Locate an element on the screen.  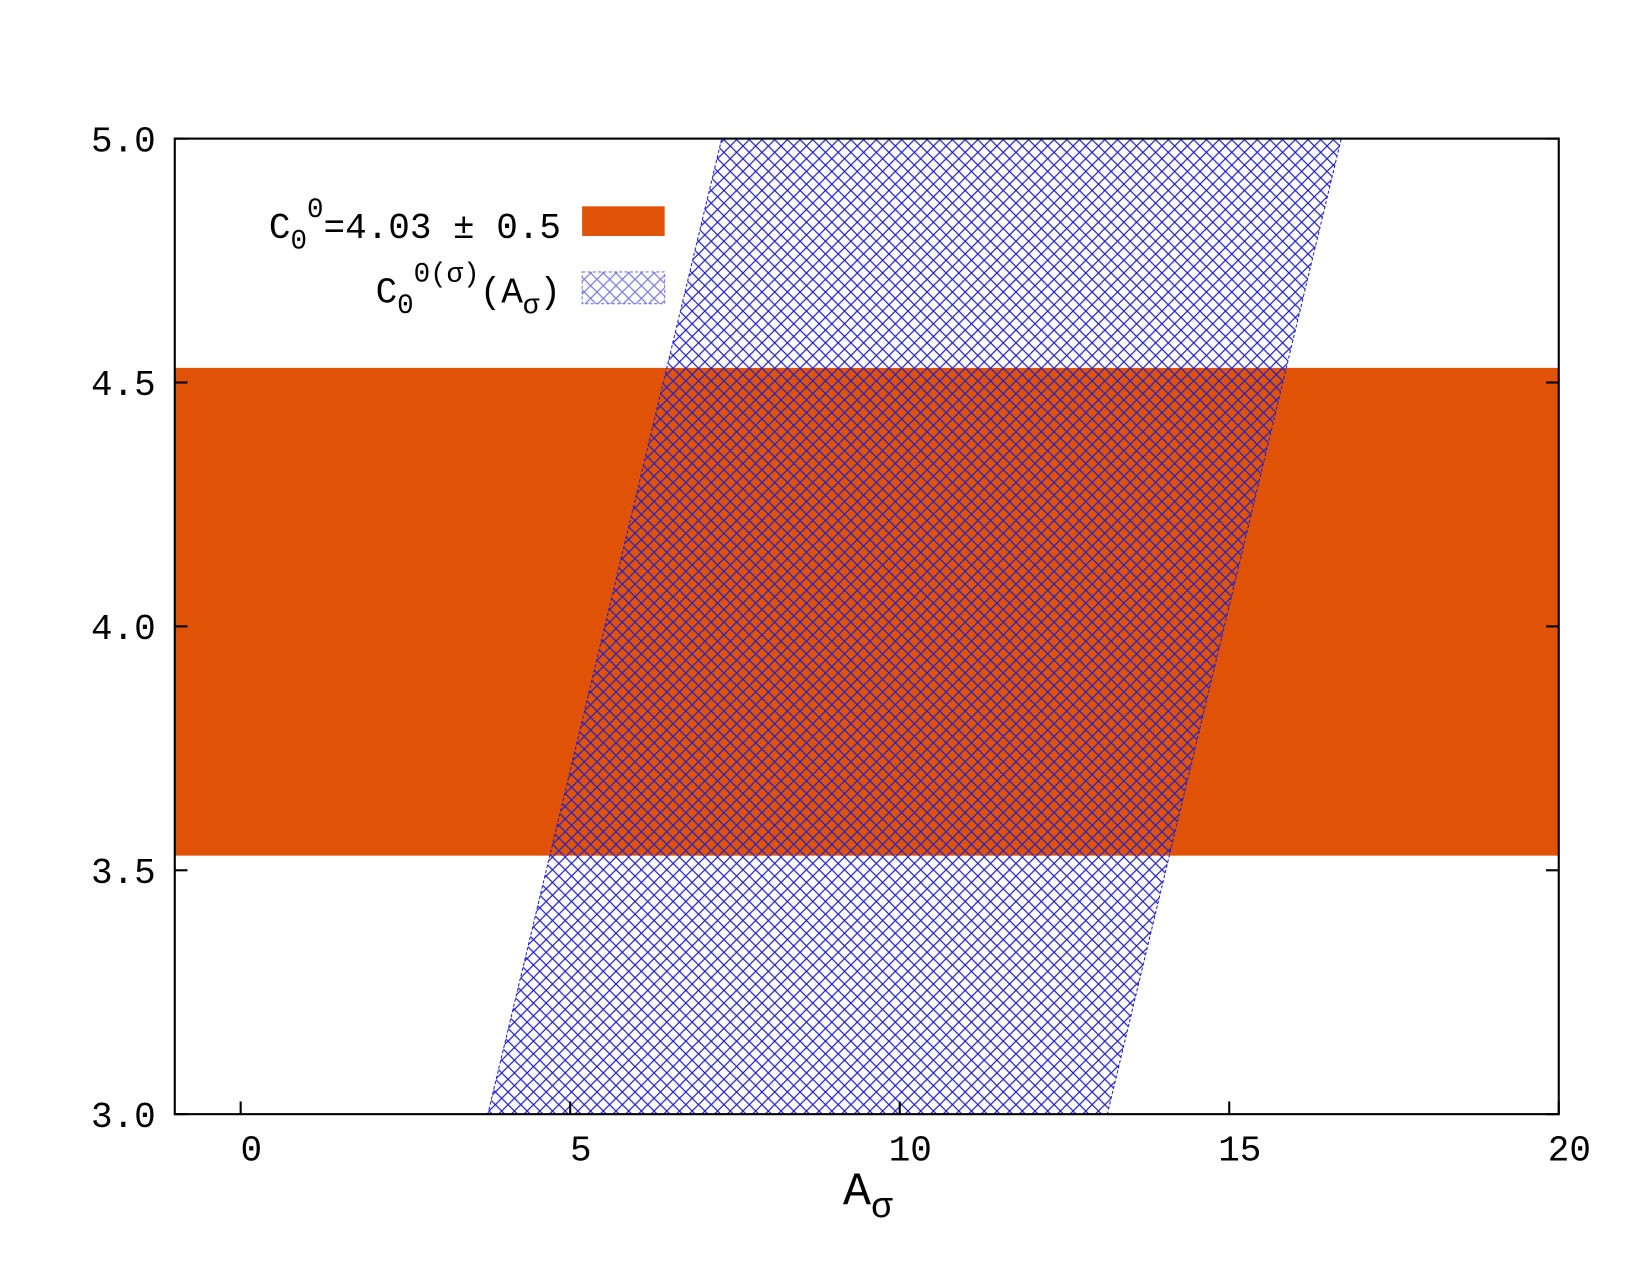
legend-label: C00=4.03 ± 0.5 is located at coordinates (415, 226).